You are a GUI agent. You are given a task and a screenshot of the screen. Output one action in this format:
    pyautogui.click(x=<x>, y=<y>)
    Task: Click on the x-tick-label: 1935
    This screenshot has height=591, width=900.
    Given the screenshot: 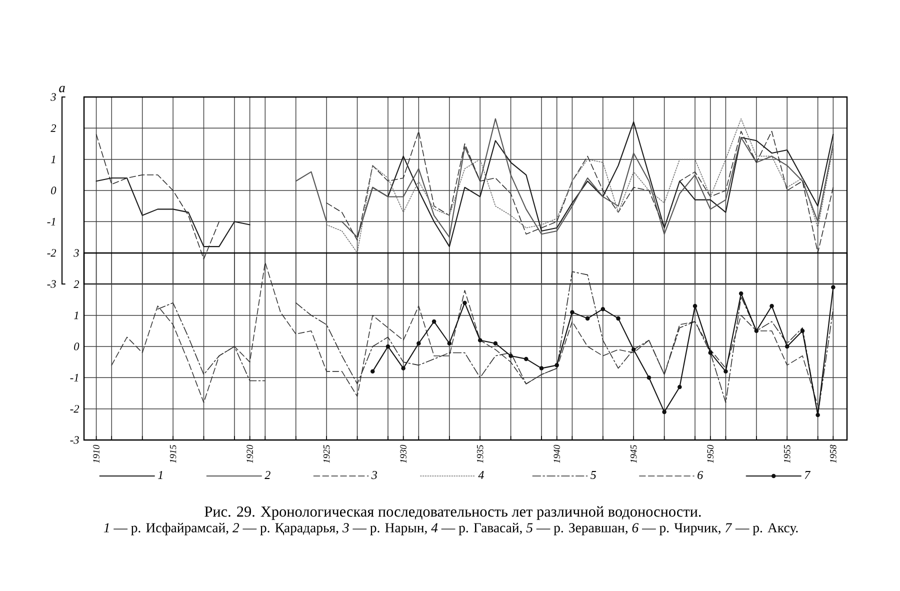 What is the action you would take?
    pyautogui.click(x=480, y=454)
    